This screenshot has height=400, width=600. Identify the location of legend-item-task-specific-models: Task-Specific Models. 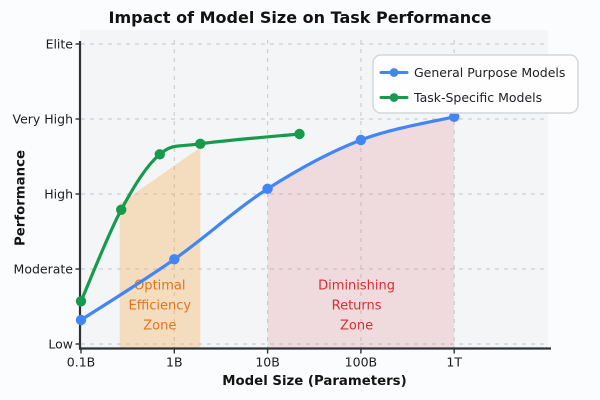
(460, 97).